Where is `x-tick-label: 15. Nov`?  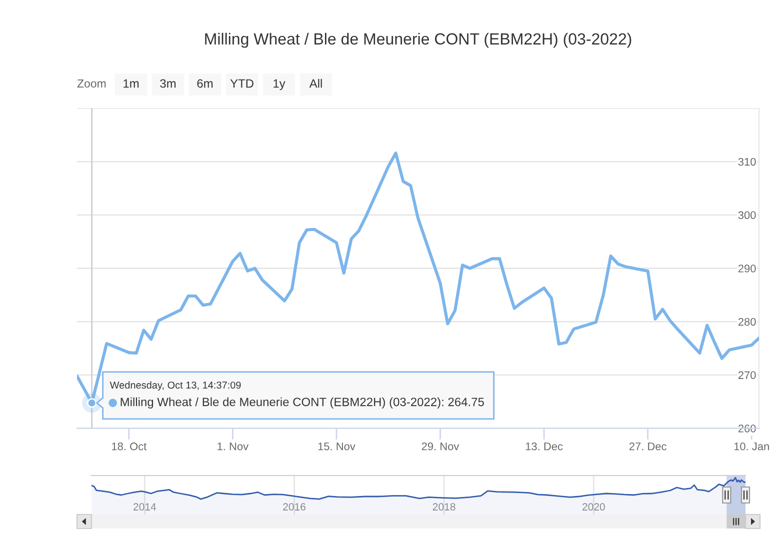 x-tick-label: 15. Nov is located at coordinates (337, 446).